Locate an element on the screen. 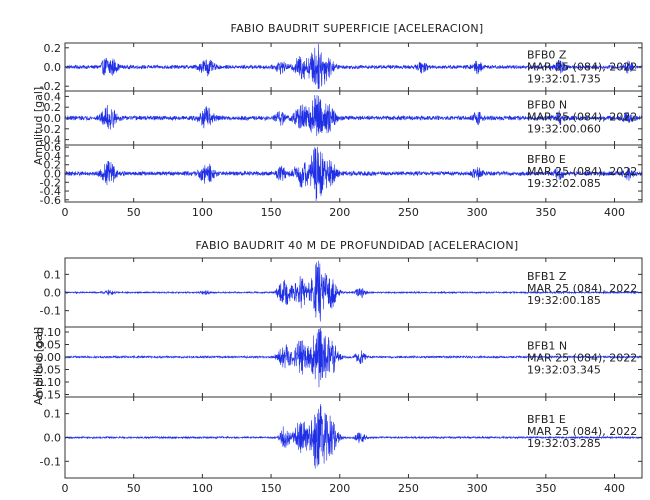 Image resolution: width=650 pixels, height=500 pixels. y-tick-label: 0.6 is located at coordinates (53, 147).